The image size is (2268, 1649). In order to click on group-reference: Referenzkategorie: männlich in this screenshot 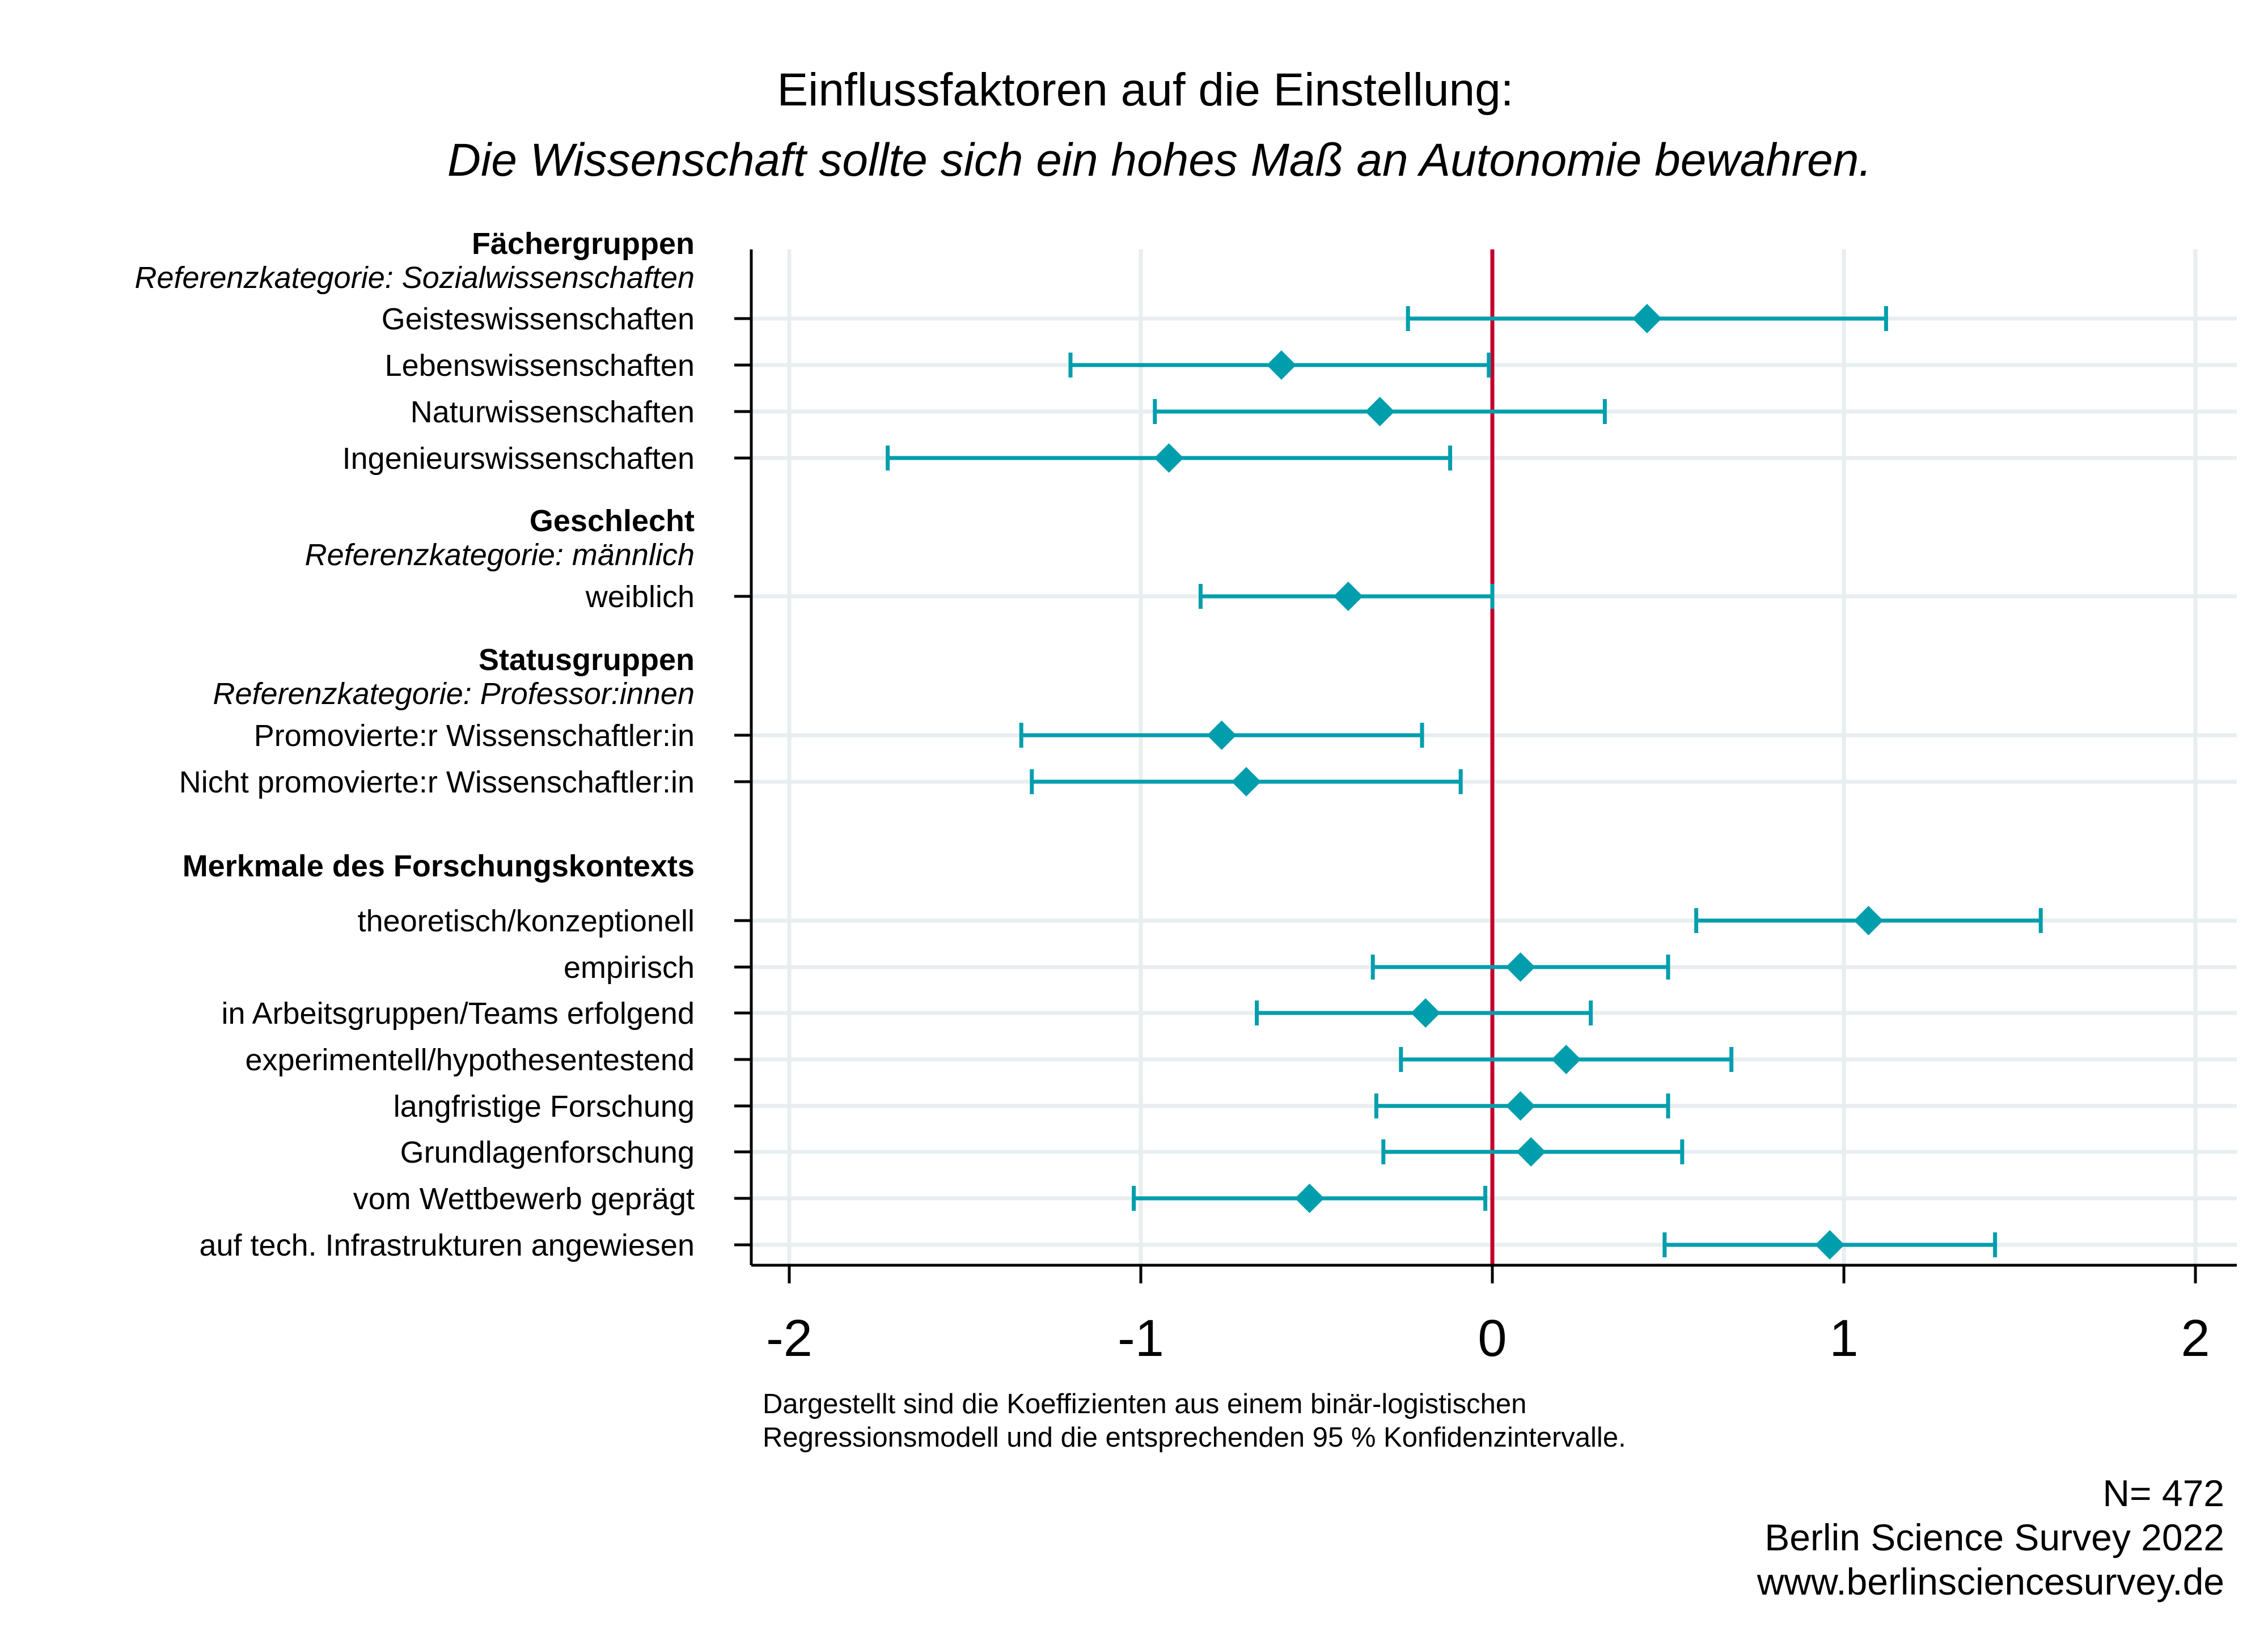, I will do `click(500, 555)`.